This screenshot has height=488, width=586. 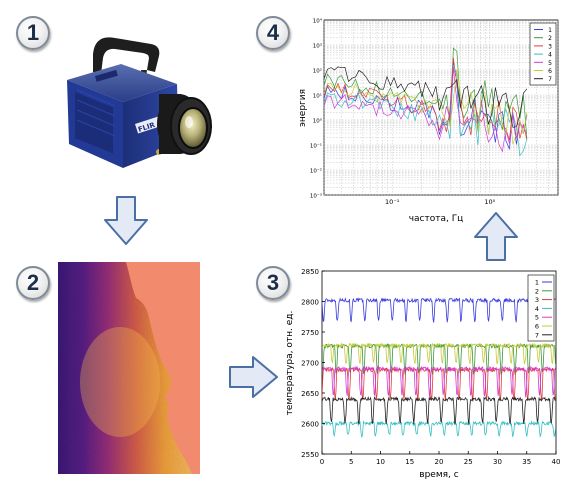 What do you see at coordinates (537, 291) in the screenshot?
I see `temperature-legend-label: 2` at bounding box center [537, 291].